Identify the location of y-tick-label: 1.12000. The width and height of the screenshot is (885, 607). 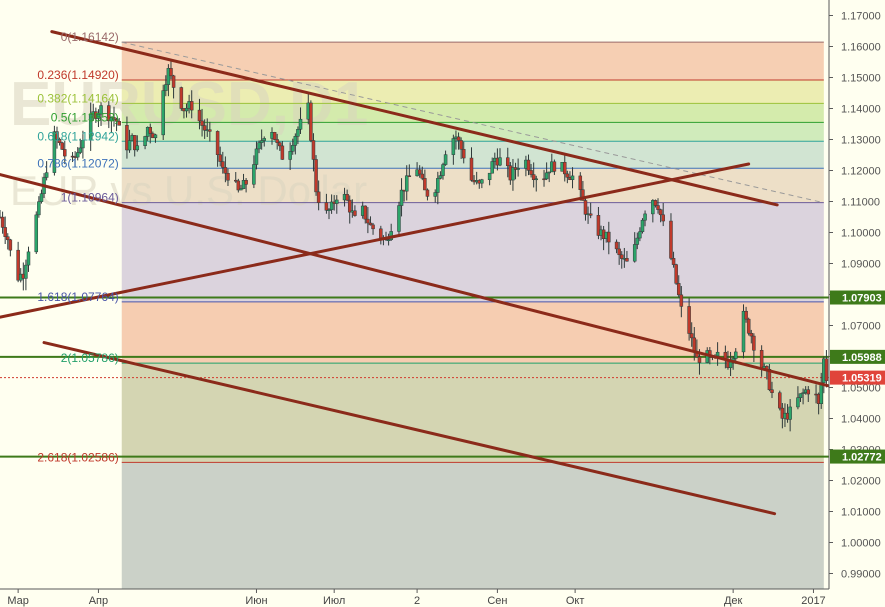
(861, 172).